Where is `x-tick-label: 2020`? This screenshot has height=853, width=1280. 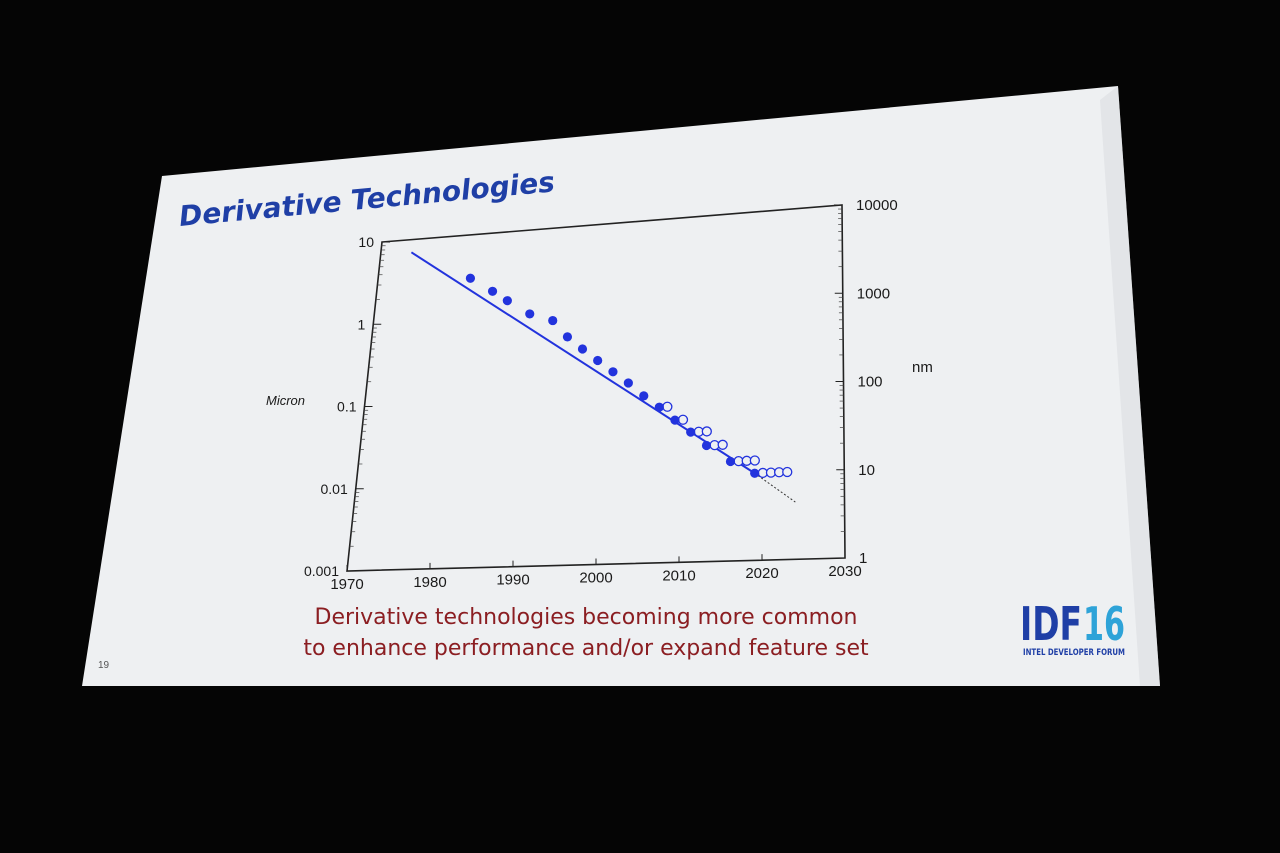 x-tick-label: 2020 is located at coordinates (761, 573).